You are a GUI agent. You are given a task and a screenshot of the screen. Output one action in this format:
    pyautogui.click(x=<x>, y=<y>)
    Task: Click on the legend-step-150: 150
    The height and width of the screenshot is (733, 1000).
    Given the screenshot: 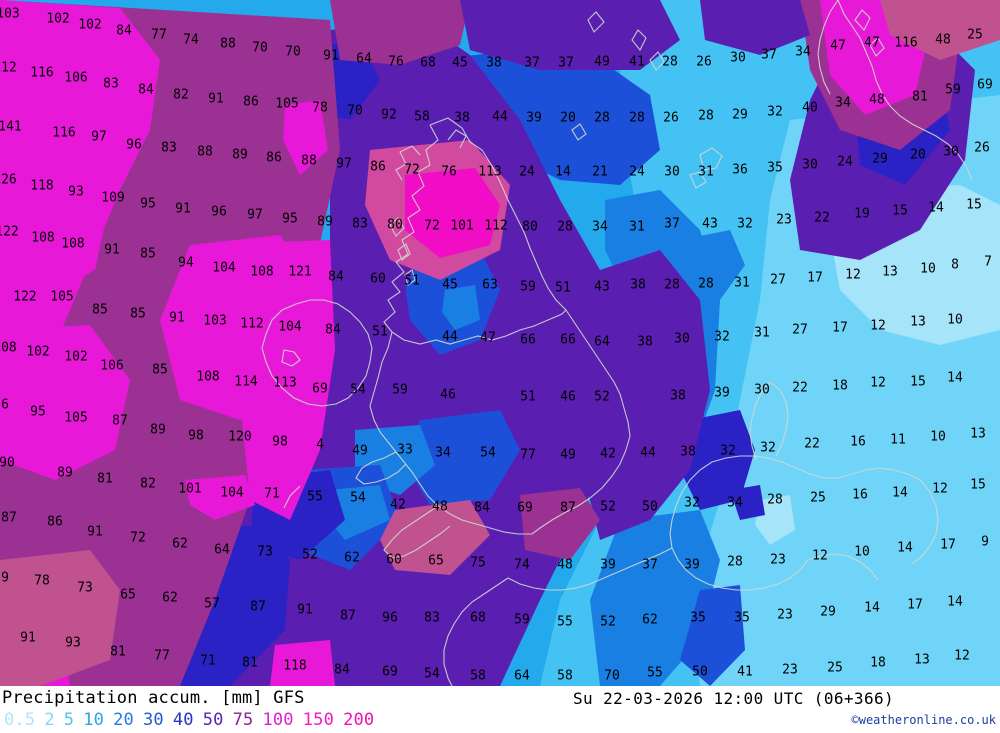 What is the action you would take?
    pyautogui.click(x=318, y=720)
    